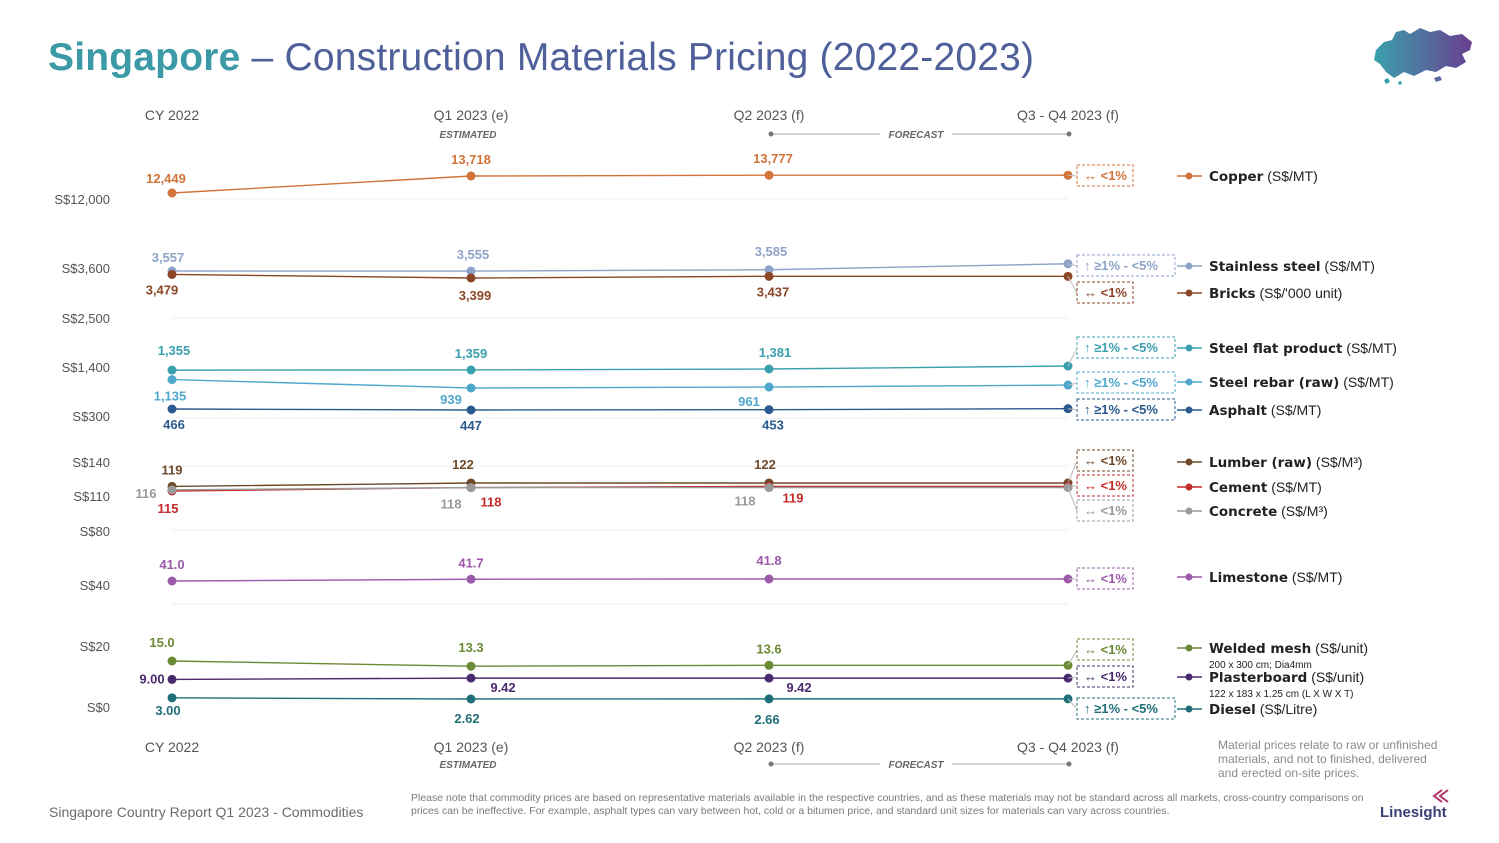 The width and height of the screenshot is (1499, 843). Describe the element at coordinates (471, 115) in the screenshot. I see `x-tick-top: Q1 2023 (e)` at that location.